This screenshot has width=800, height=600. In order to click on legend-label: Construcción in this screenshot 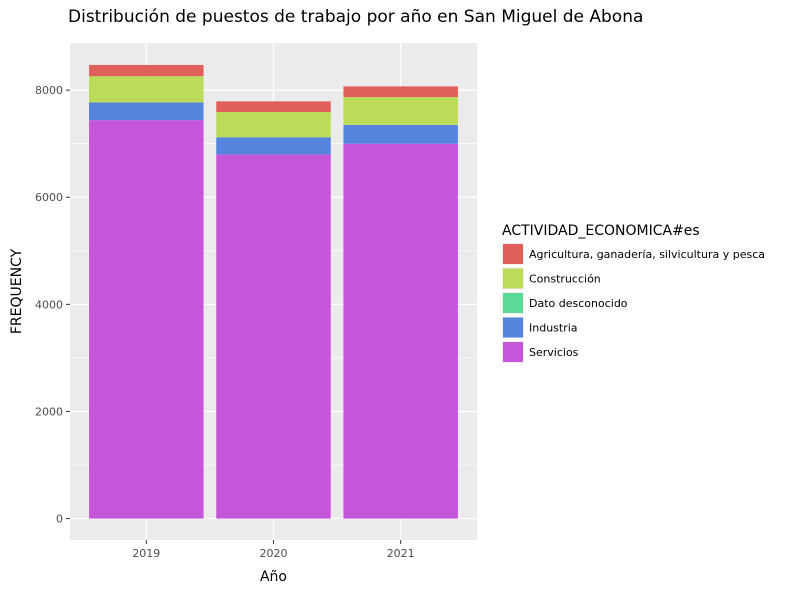, I will do `click(565, 279)`.